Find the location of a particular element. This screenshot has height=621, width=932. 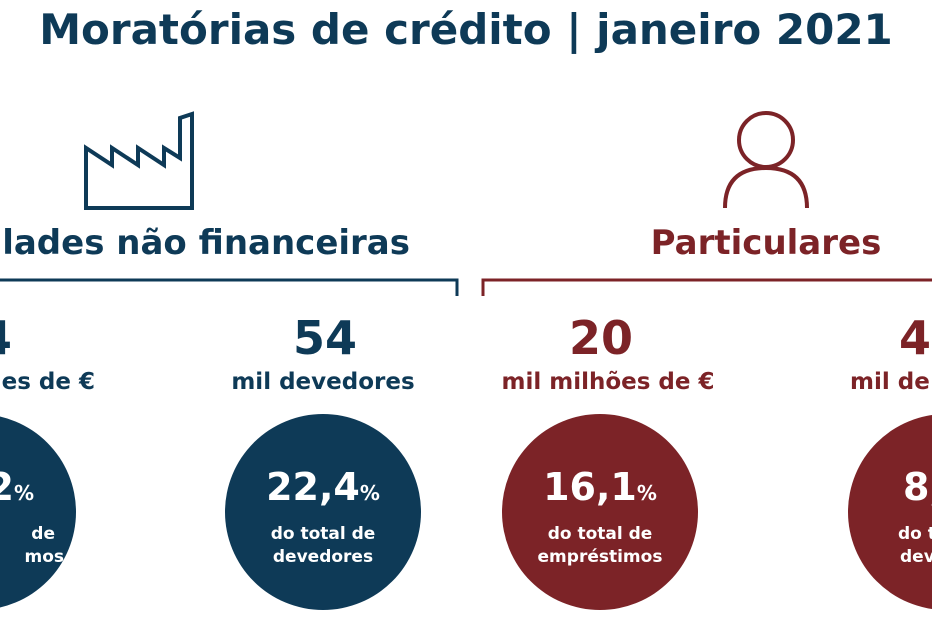

stat-label: mil milhões de € is located at coordinates (607, 382).